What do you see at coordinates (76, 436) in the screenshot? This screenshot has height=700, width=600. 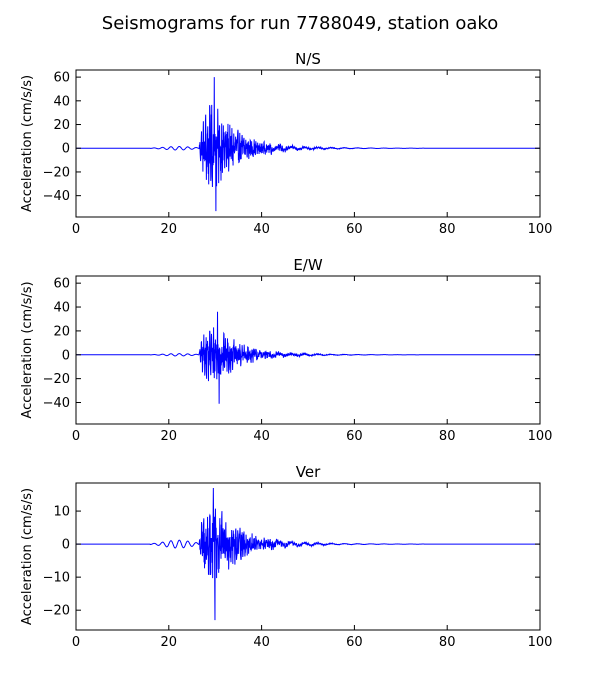 I see `x-tick-label-ew: 0` at bounding box center [76, 436].